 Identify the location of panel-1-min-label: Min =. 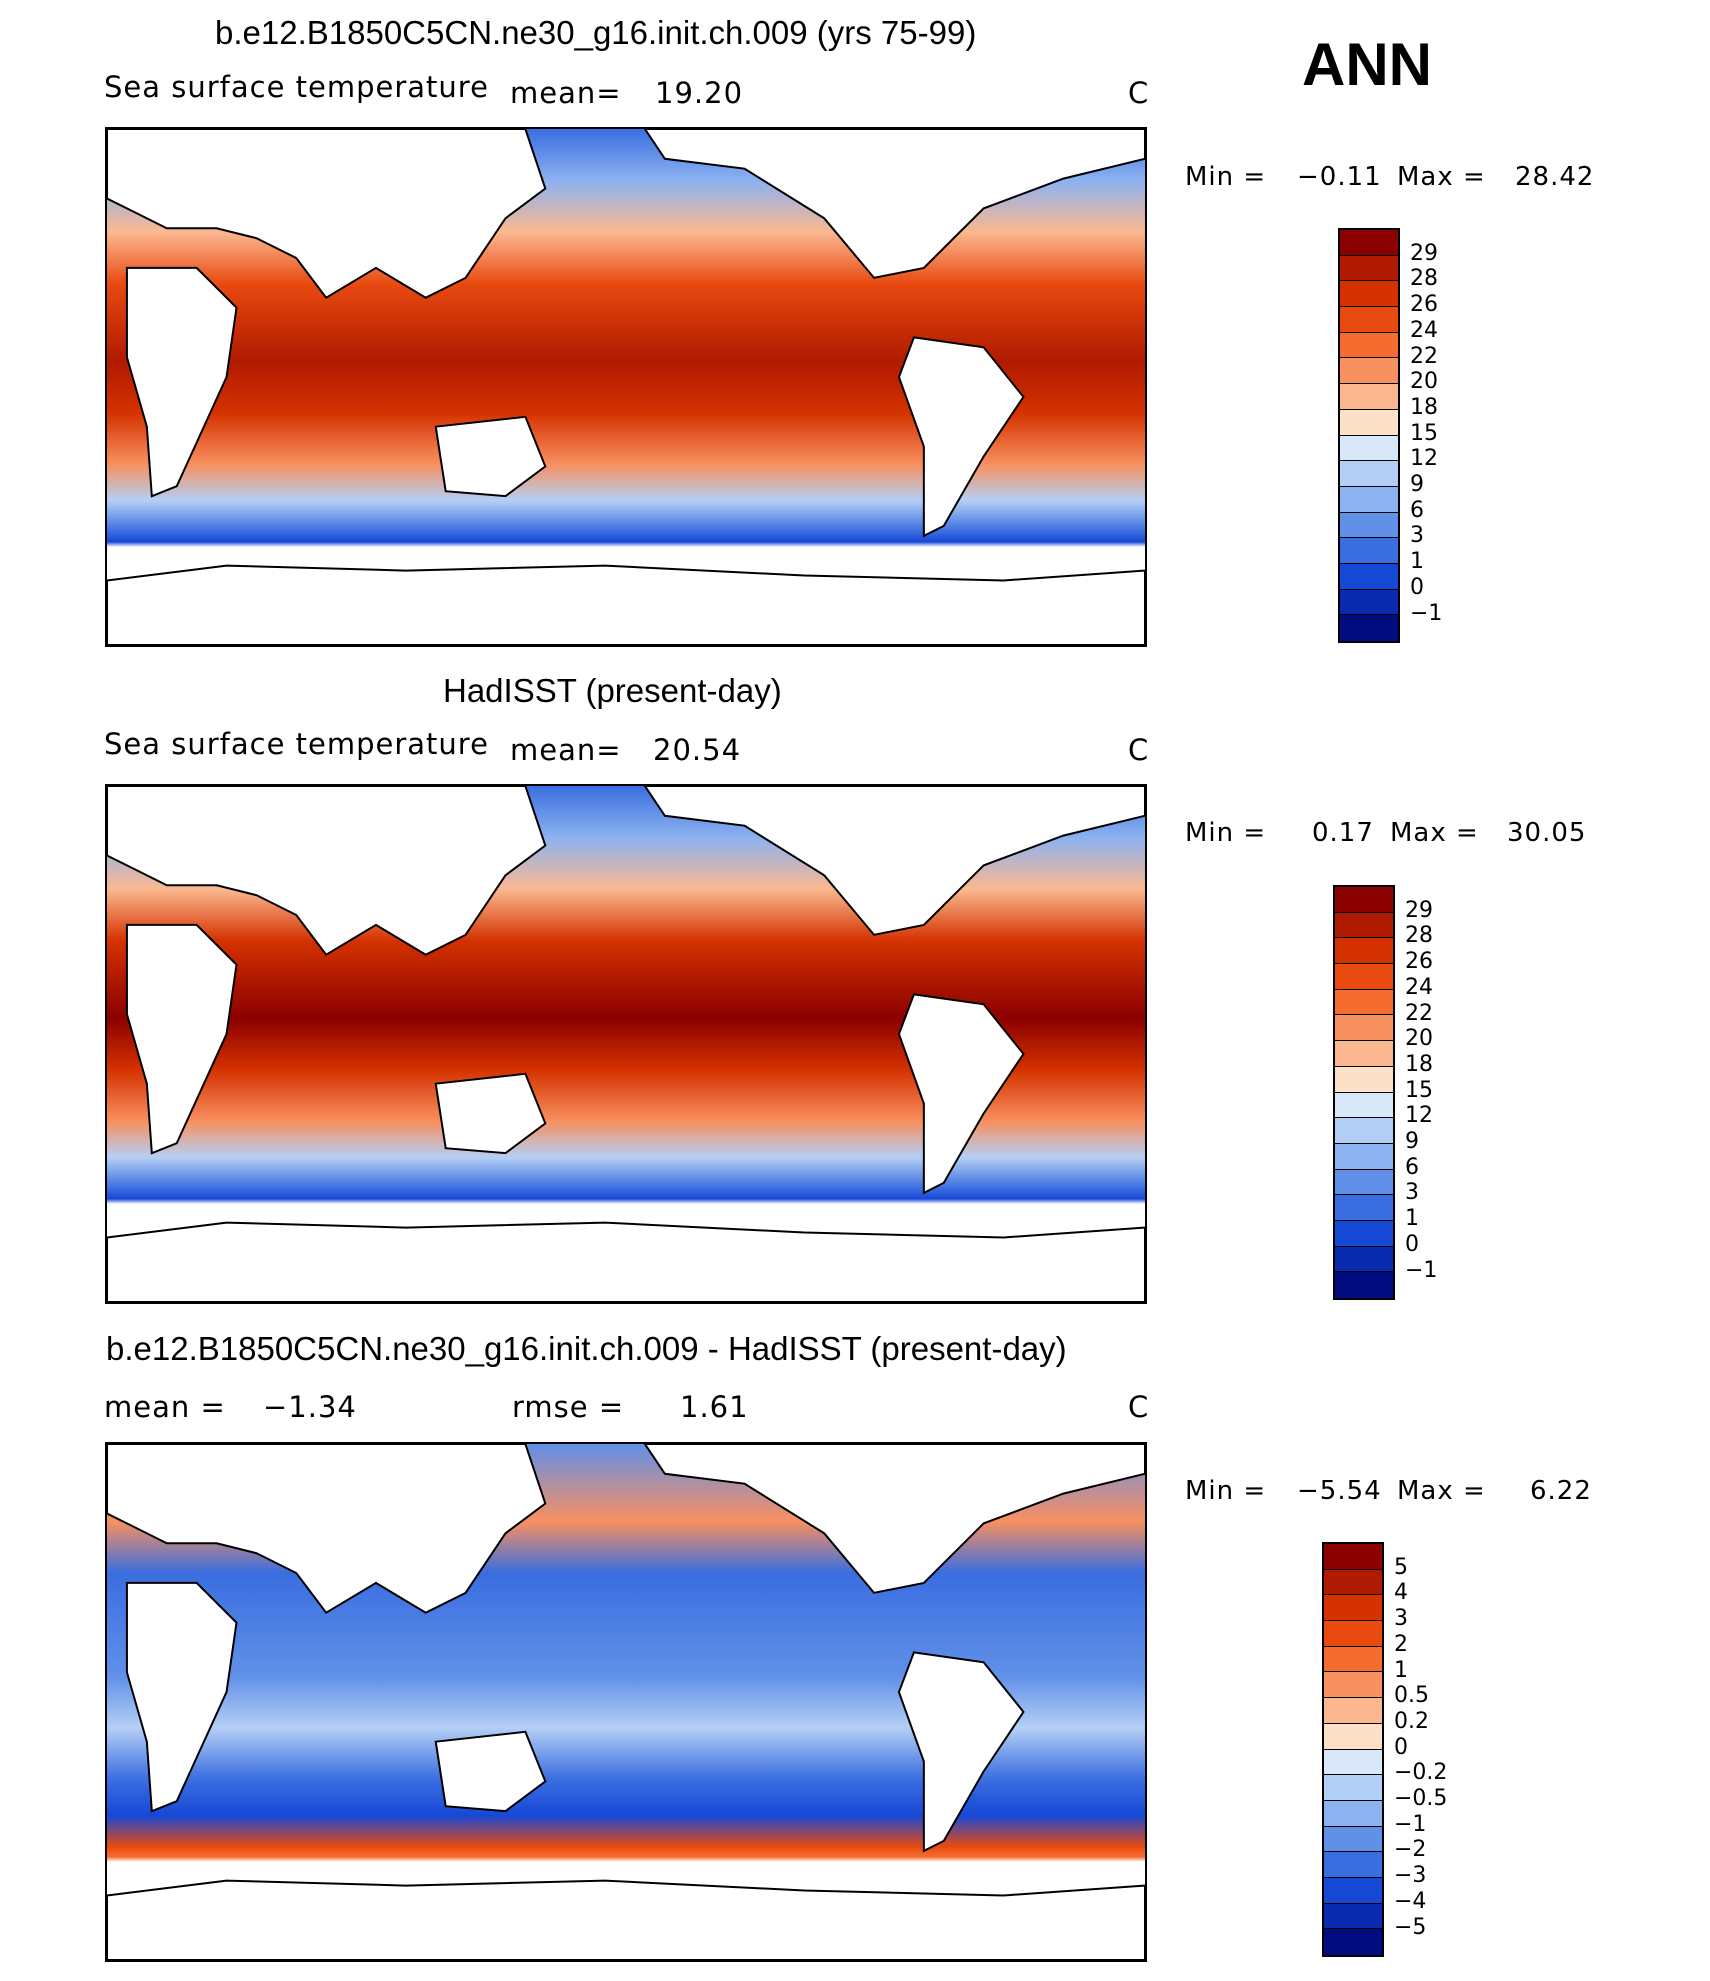
(1226, 177).